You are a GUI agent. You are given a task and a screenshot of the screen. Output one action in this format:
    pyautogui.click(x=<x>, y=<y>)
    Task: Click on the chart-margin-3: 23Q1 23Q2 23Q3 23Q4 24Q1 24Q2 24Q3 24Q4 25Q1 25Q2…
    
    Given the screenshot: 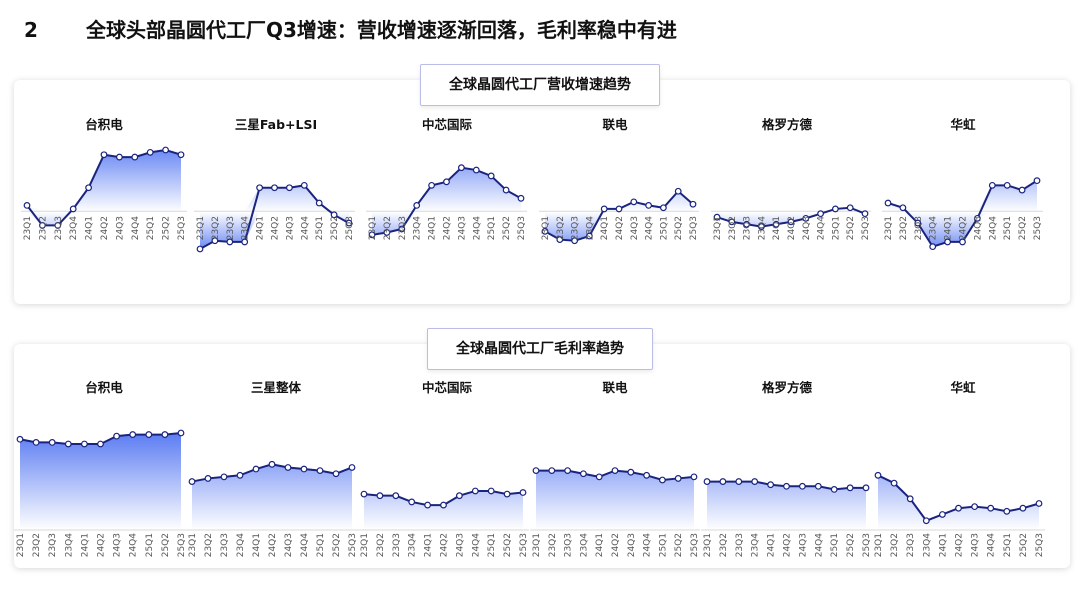 What is the action you would take?
    pyautogui.click(x=615, y=512)
    